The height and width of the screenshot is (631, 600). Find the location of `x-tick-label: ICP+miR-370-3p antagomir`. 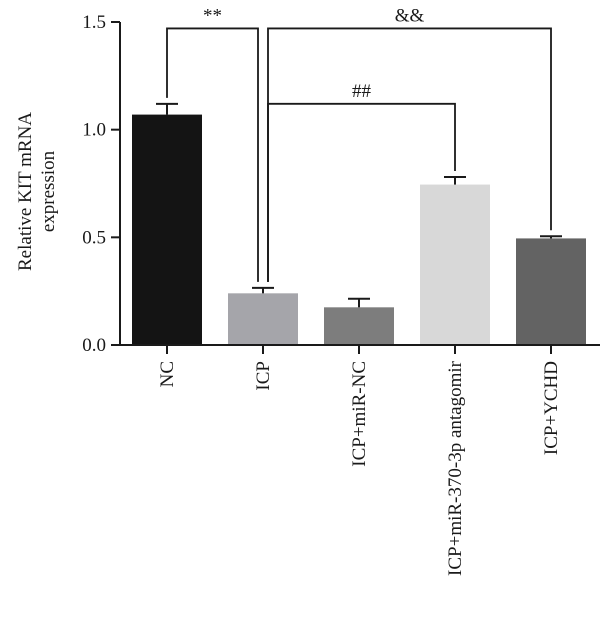

x-tick-label: ICP+miR-370-3p antagomir is located at coordinates (455, 468).